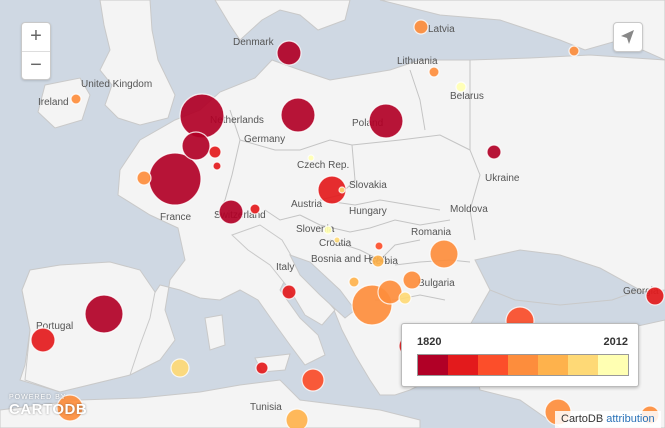 Image resolution: width=665 pixels, height=428 pixels. Describe the element at coordinates (54, 326) in the screenshot. I see `label-portugal: Portugal` at that location.